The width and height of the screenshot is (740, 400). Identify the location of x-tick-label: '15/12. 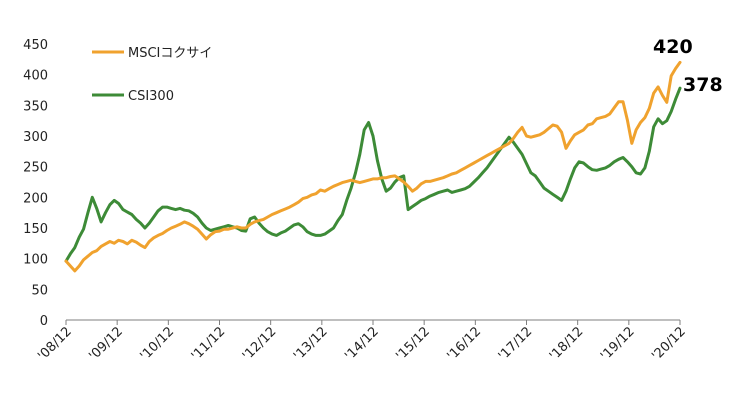
(413, 344).